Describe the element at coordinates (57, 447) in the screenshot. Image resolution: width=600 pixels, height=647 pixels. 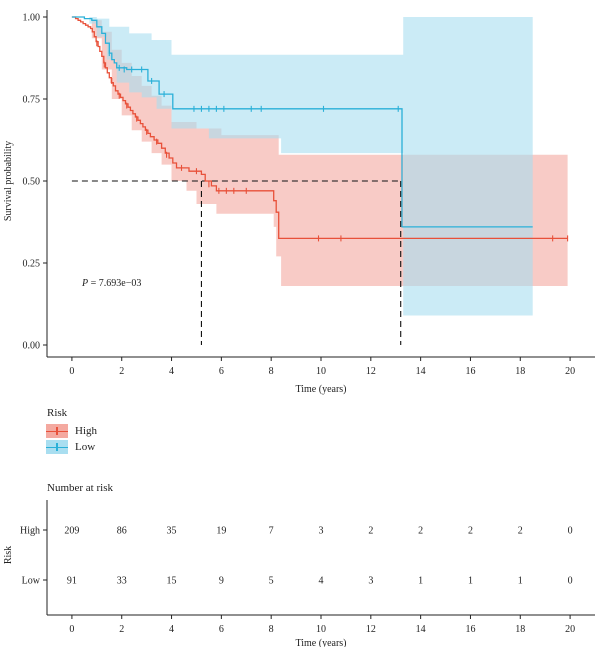
I see `legend-swatch-low` at that location.